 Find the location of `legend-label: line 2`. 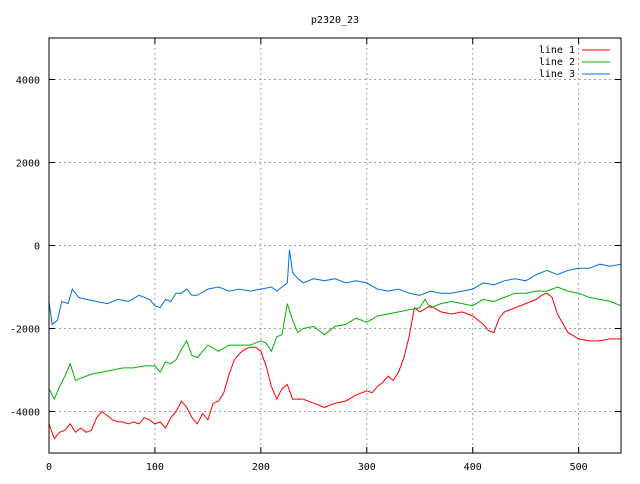

legend-label: line 2 is located at coordinates (557, 62).